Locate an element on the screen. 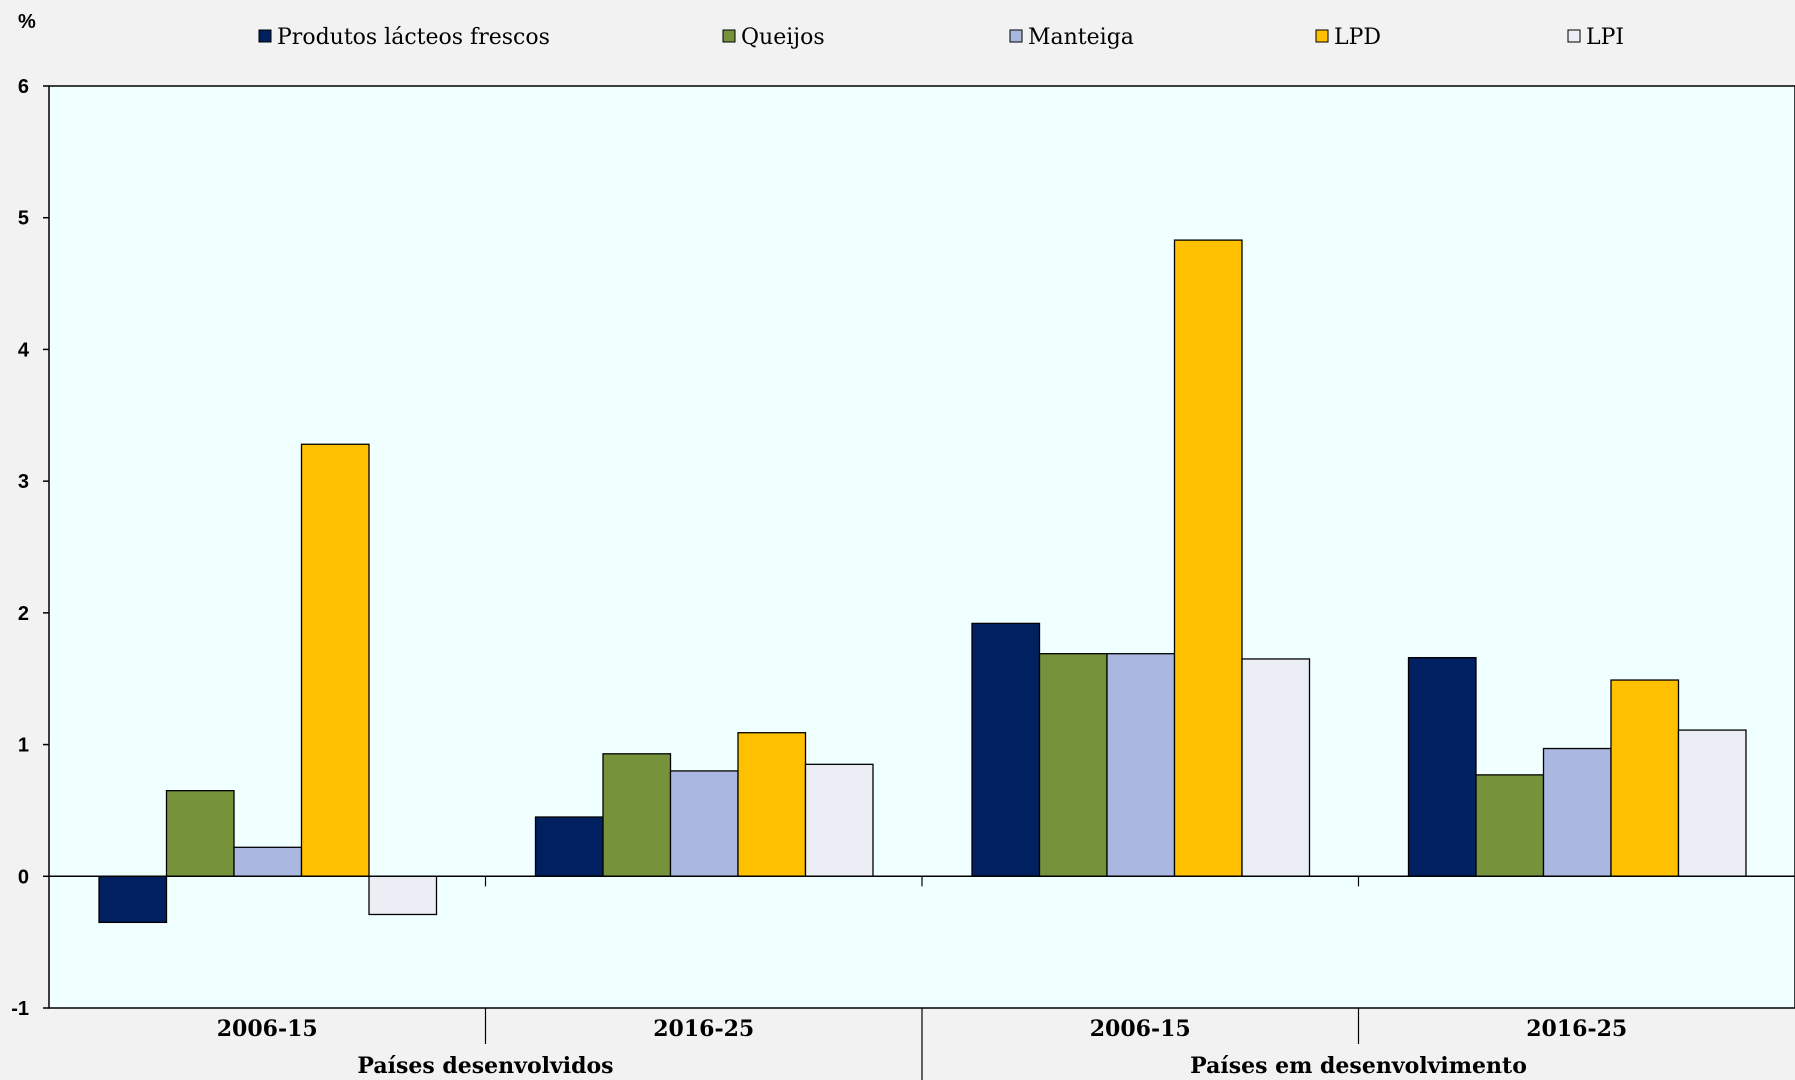 This screenshot has height=1080, width=1795. y-tick-label: 2 is located at coordinates (23, 614).